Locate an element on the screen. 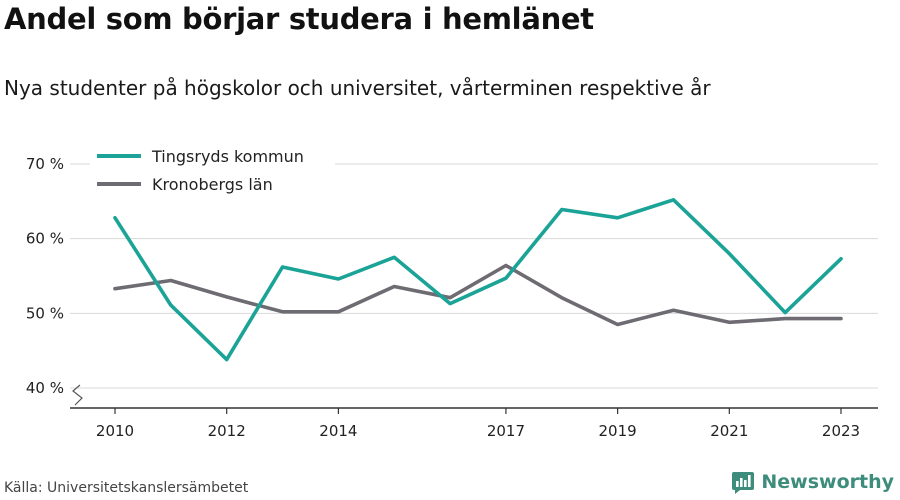  x-tick-label: 2014 is located at coordinates (338, 431).